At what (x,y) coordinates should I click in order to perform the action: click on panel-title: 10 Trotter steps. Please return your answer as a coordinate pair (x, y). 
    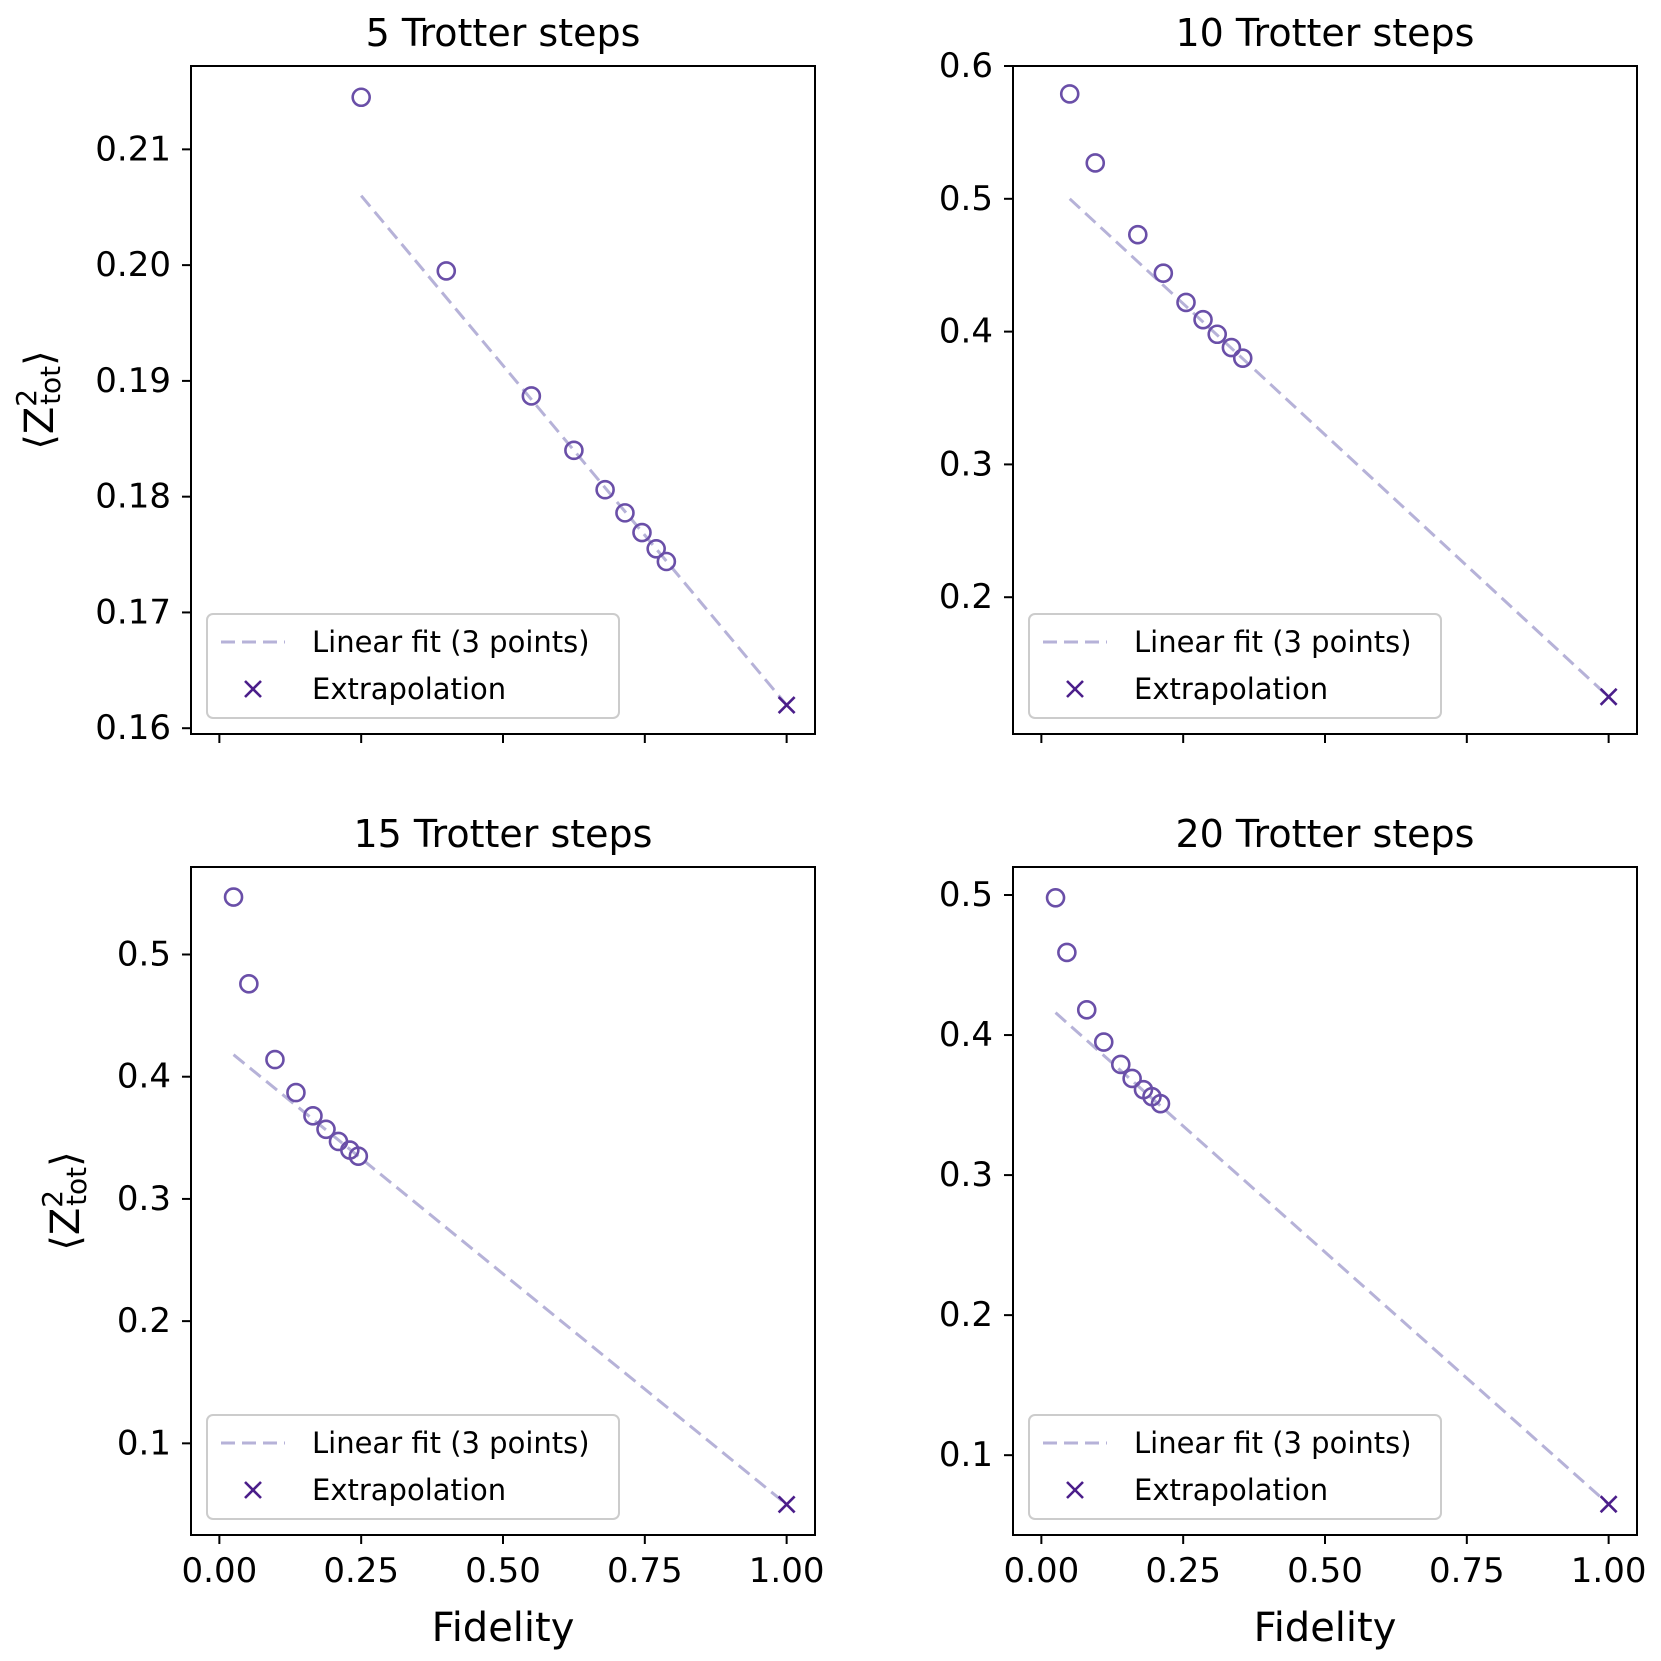
    Looking at the image, I should click on (1325, 33).